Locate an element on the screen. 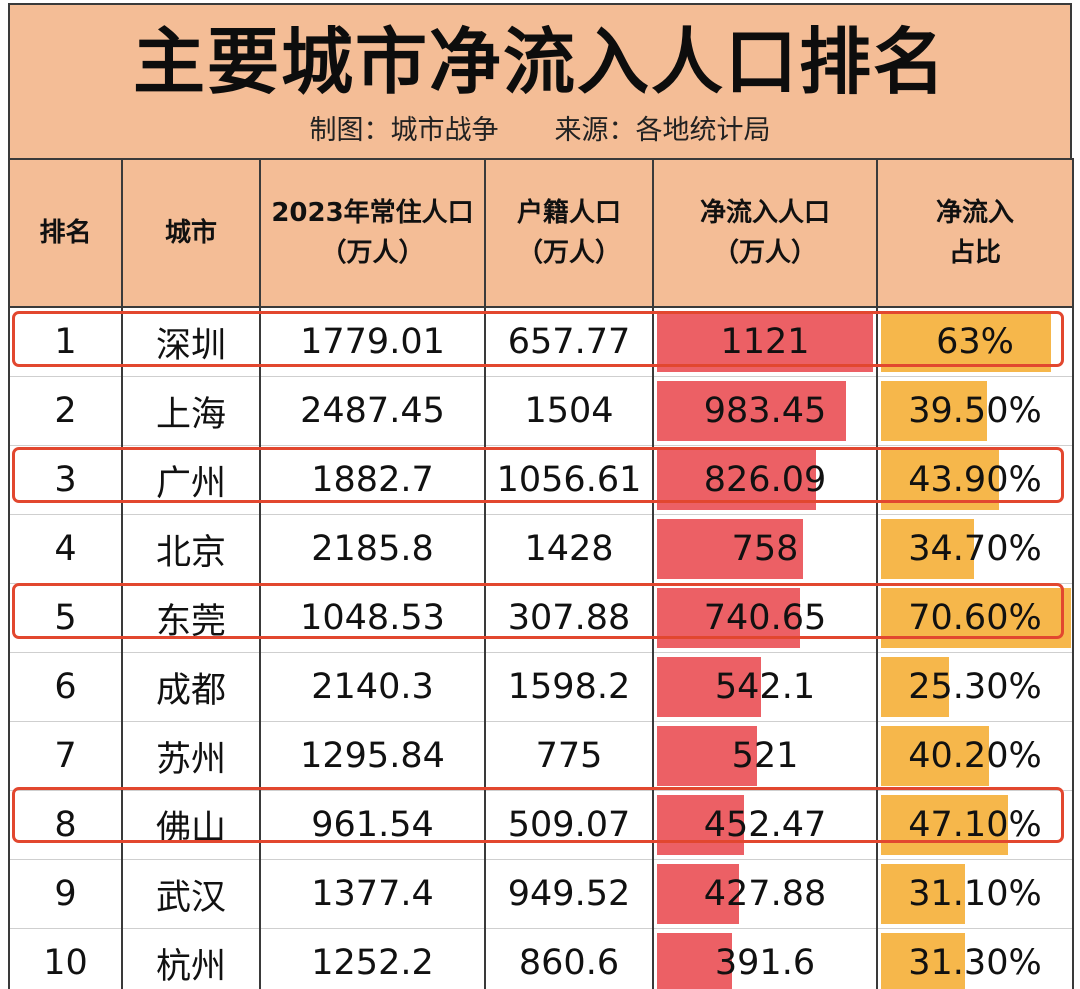 The height and width of the screenshot is (989, 1080). table-row: 2 上海 2487.45 1504 983.45 39.50% is located at coordinates (541, 411).